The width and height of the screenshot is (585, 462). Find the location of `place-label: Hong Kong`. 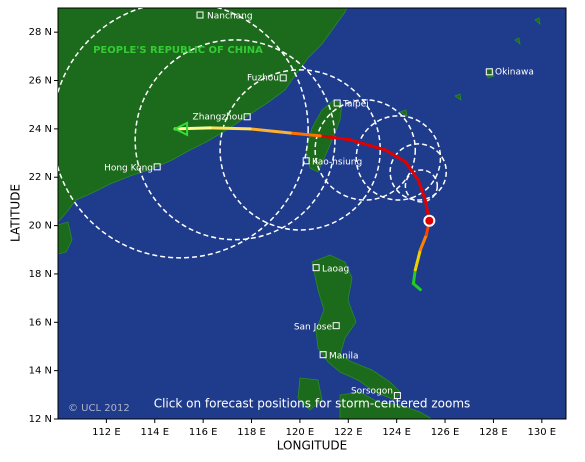

place-label: Hong Kong is located at coordinates (128, 169).